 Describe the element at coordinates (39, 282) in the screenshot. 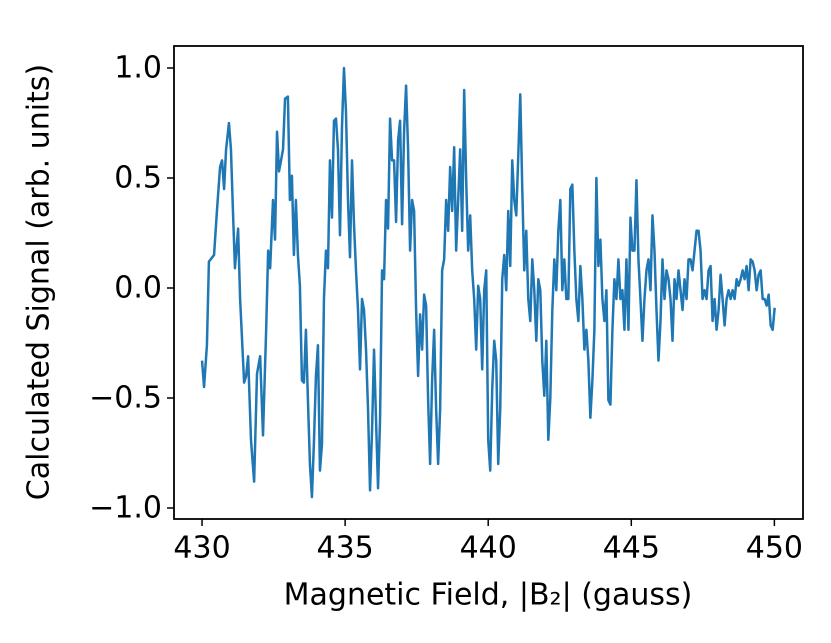

I see `y-axis-label: Calculated Signal (arb. units)` at that location.